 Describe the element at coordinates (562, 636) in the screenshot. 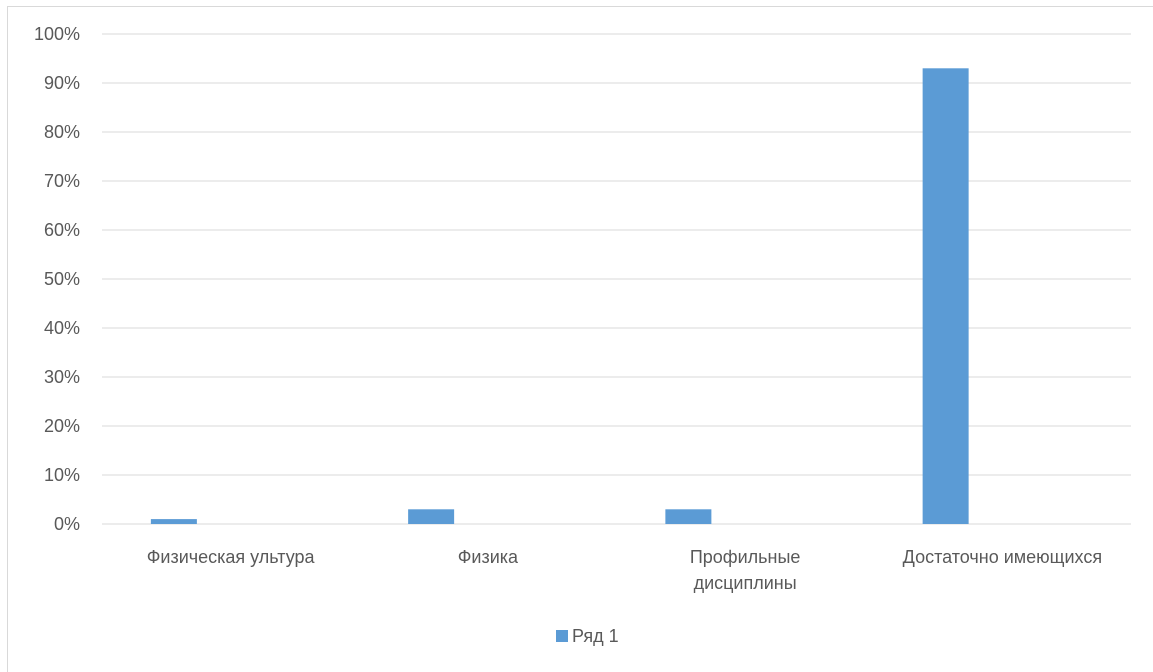

I see `legend-swatch` at that location.